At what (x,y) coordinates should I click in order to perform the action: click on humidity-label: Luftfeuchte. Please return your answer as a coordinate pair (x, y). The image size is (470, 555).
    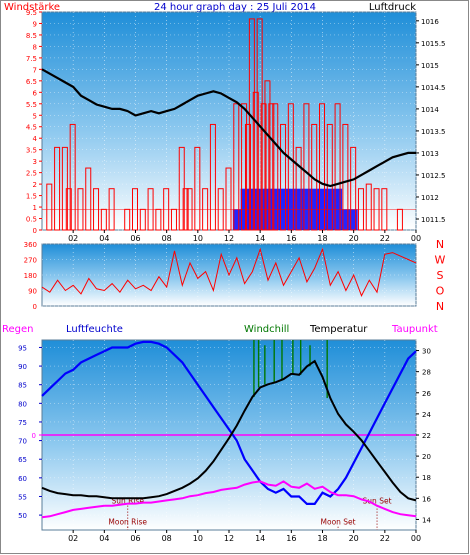
    Looking at the image, I should click on (94, 329).